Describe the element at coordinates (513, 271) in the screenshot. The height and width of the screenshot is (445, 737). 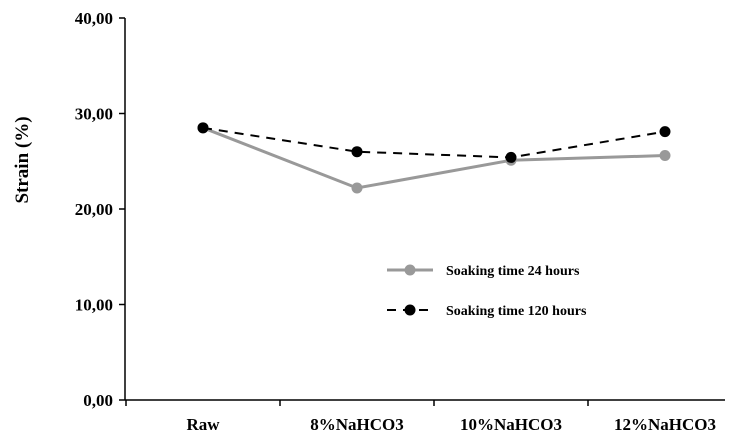
I see `legend-label: Soaking time 24 hours` at that location.